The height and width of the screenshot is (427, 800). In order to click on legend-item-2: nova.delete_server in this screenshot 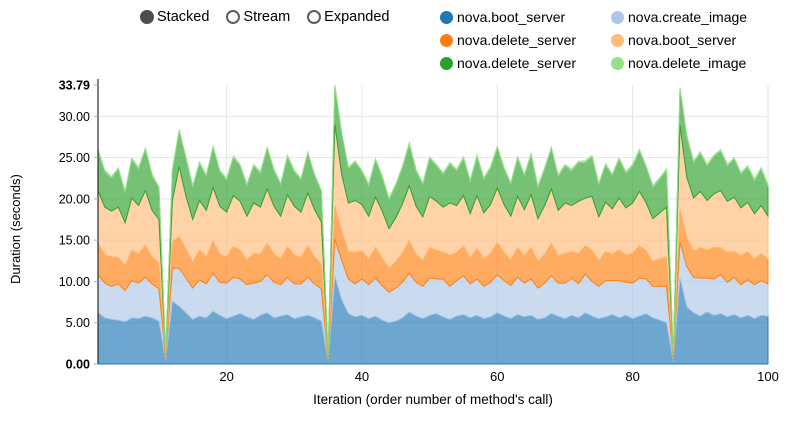, I will do `click(525, 40)`.